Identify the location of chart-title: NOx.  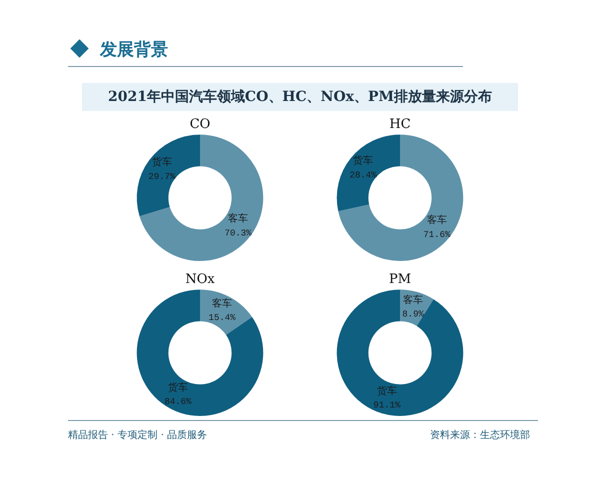
(200, 280).